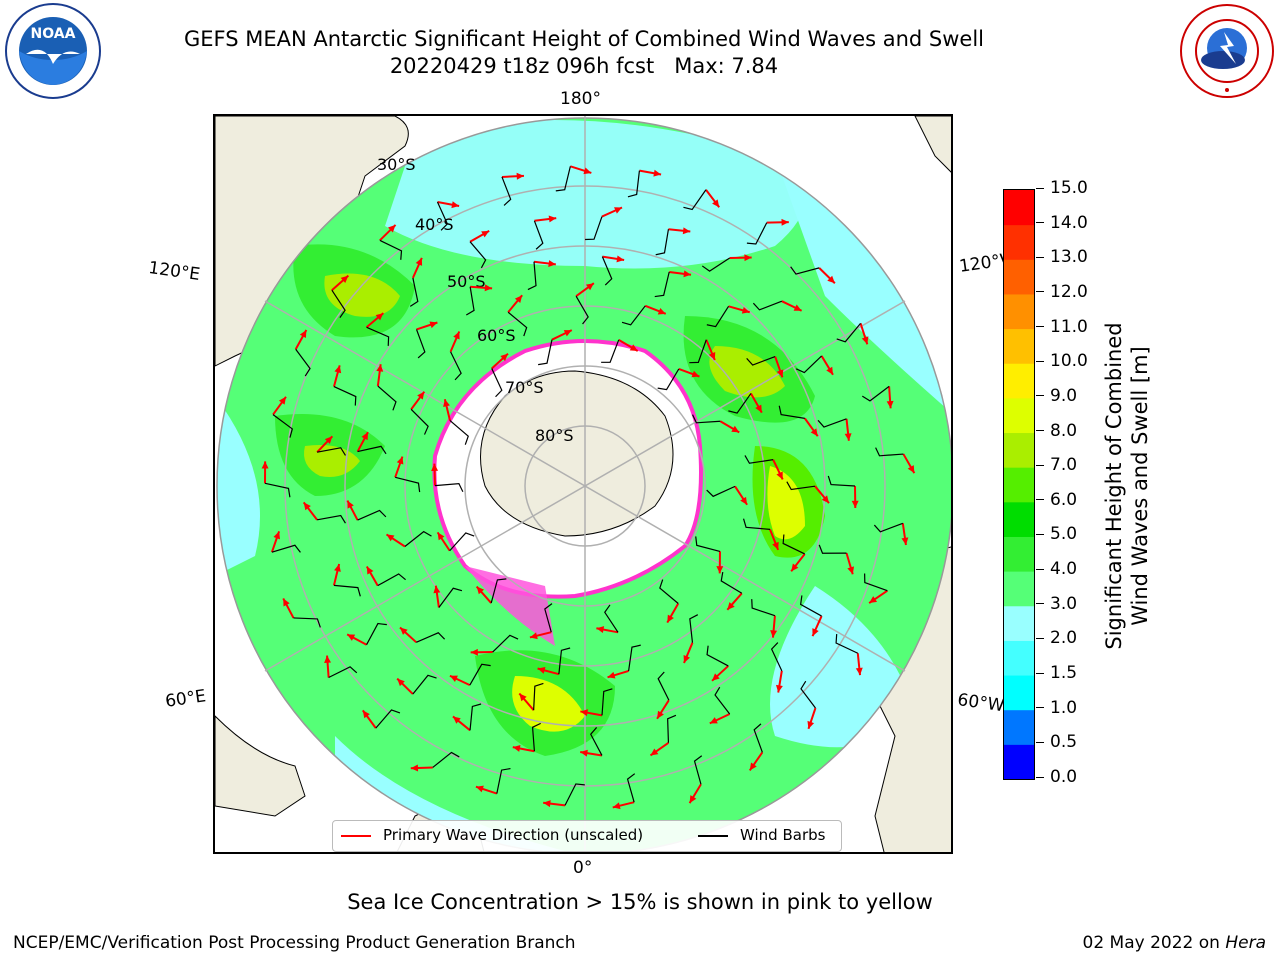  What do you see at coordinates (1056, 465) in the screenshot?
I see `colorbar-tick-label: 7.0` at bounding box center [1056, 465].